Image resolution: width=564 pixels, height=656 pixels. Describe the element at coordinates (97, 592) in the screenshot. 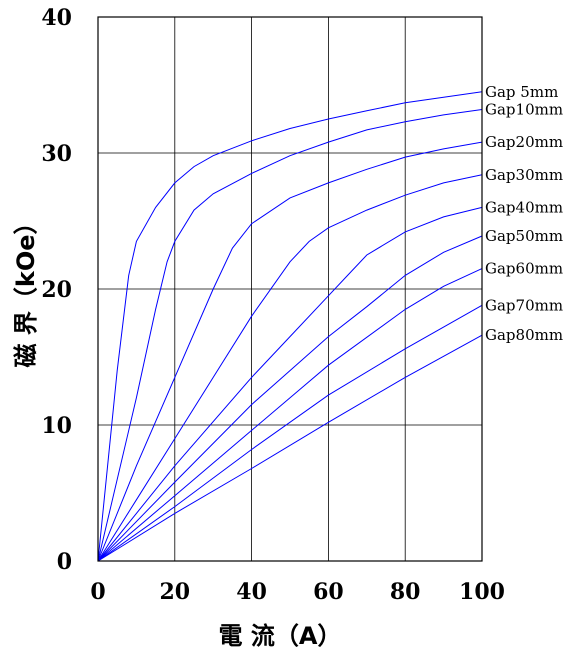

I see `x-tick-label: 0` at that location.